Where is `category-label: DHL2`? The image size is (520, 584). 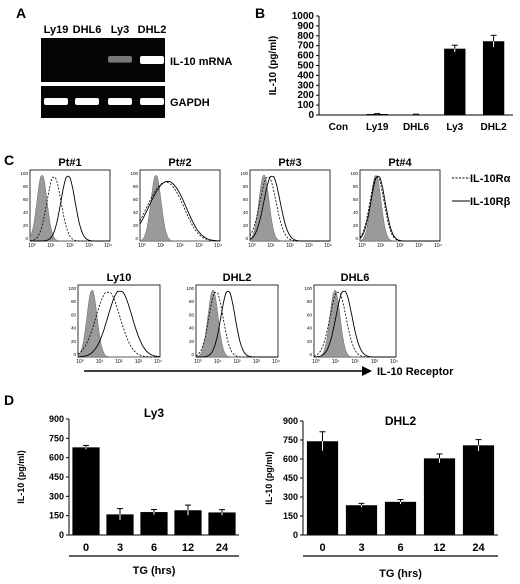
category-label: DHL2 is located at coordinates (494, 127).